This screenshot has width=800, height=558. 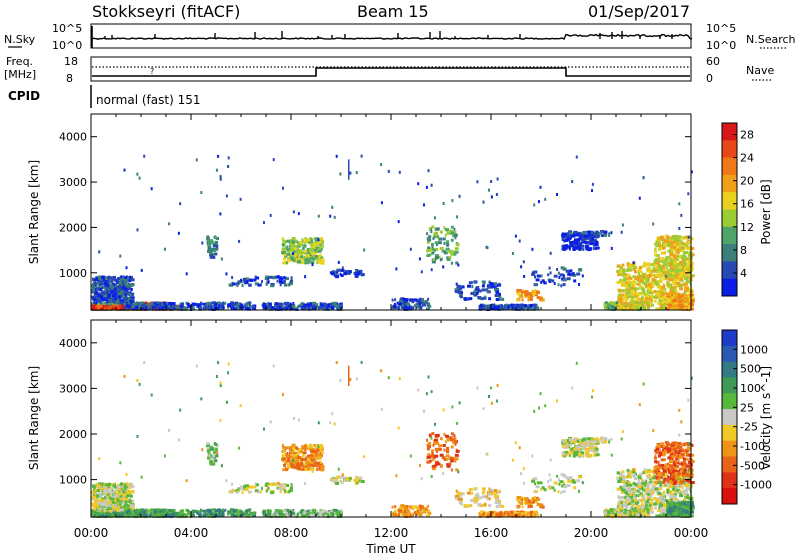 What do you see at coordinates (391, 69) in the screenshot?
I see `frequency-panel` at bounding box center [391, 69].